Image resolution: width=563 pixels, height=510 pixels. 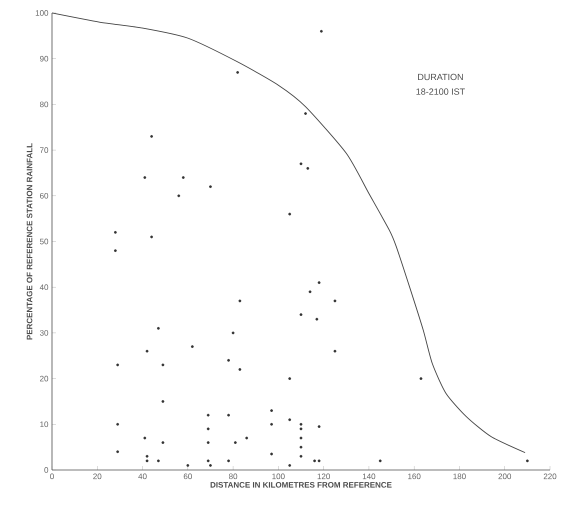 What do you see at coordinates (440, 77) in the screenshot?
I see `annotation: DURATION` at bounding box center [440, 77].